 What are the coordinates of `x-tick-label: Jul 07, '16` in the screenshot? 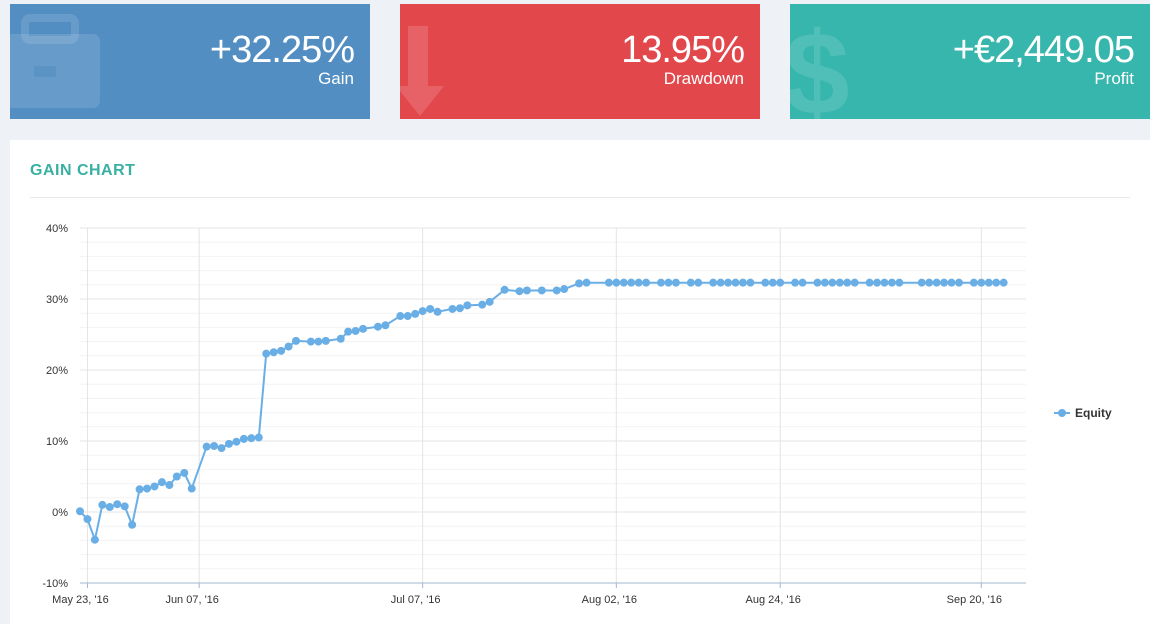 It's located at (416, 600).